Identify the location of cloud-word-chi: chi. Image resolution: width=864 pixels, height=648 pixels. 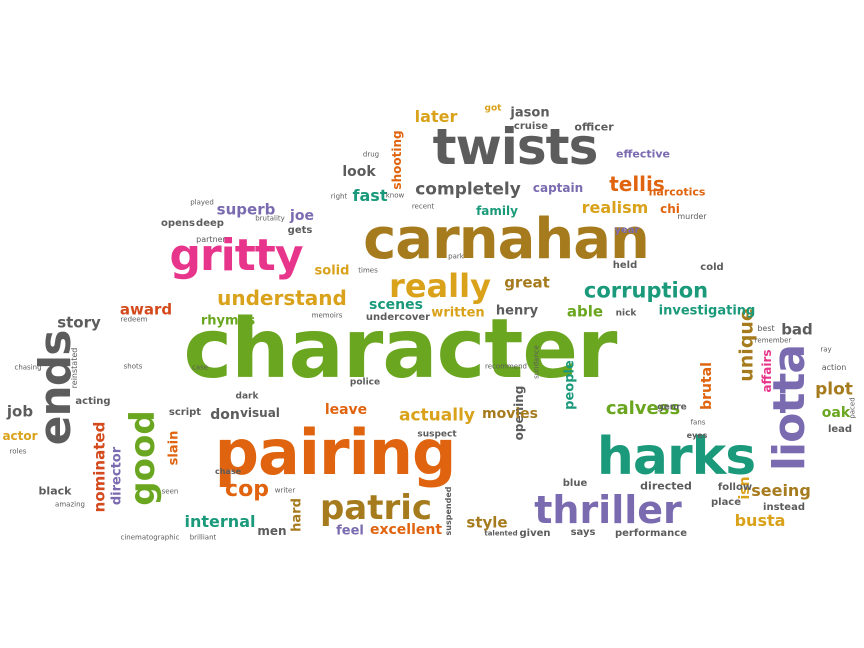
(670, 209).